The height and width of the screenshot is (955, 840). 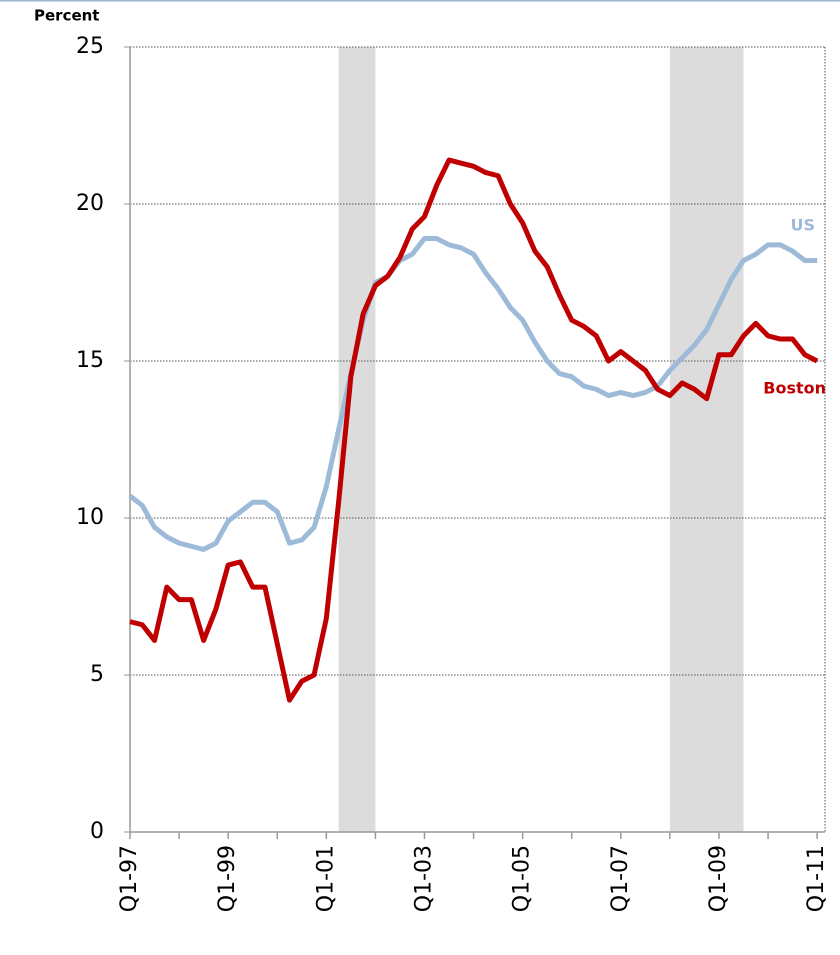 What do you see at coordinates (227, 878) in the screenshot?
I see `x-tick-label: Q1-99` at bounding box center [227, 878].